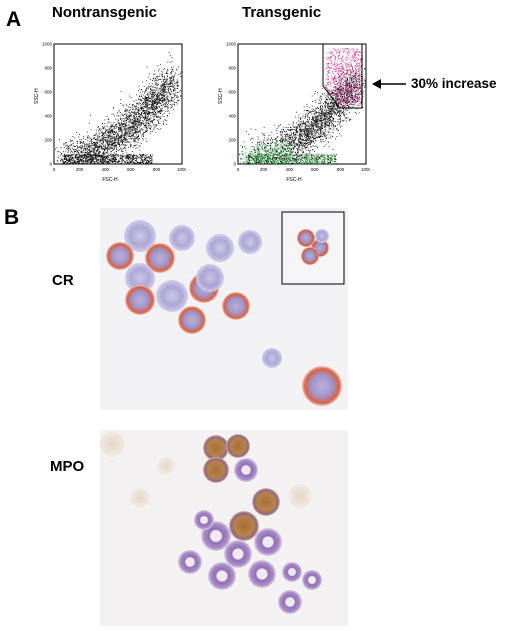  What do you see at coordinates (454, 83) in the screenshot?
I see `increase-annotation: 30% increase` at bounding box center [454, 83].